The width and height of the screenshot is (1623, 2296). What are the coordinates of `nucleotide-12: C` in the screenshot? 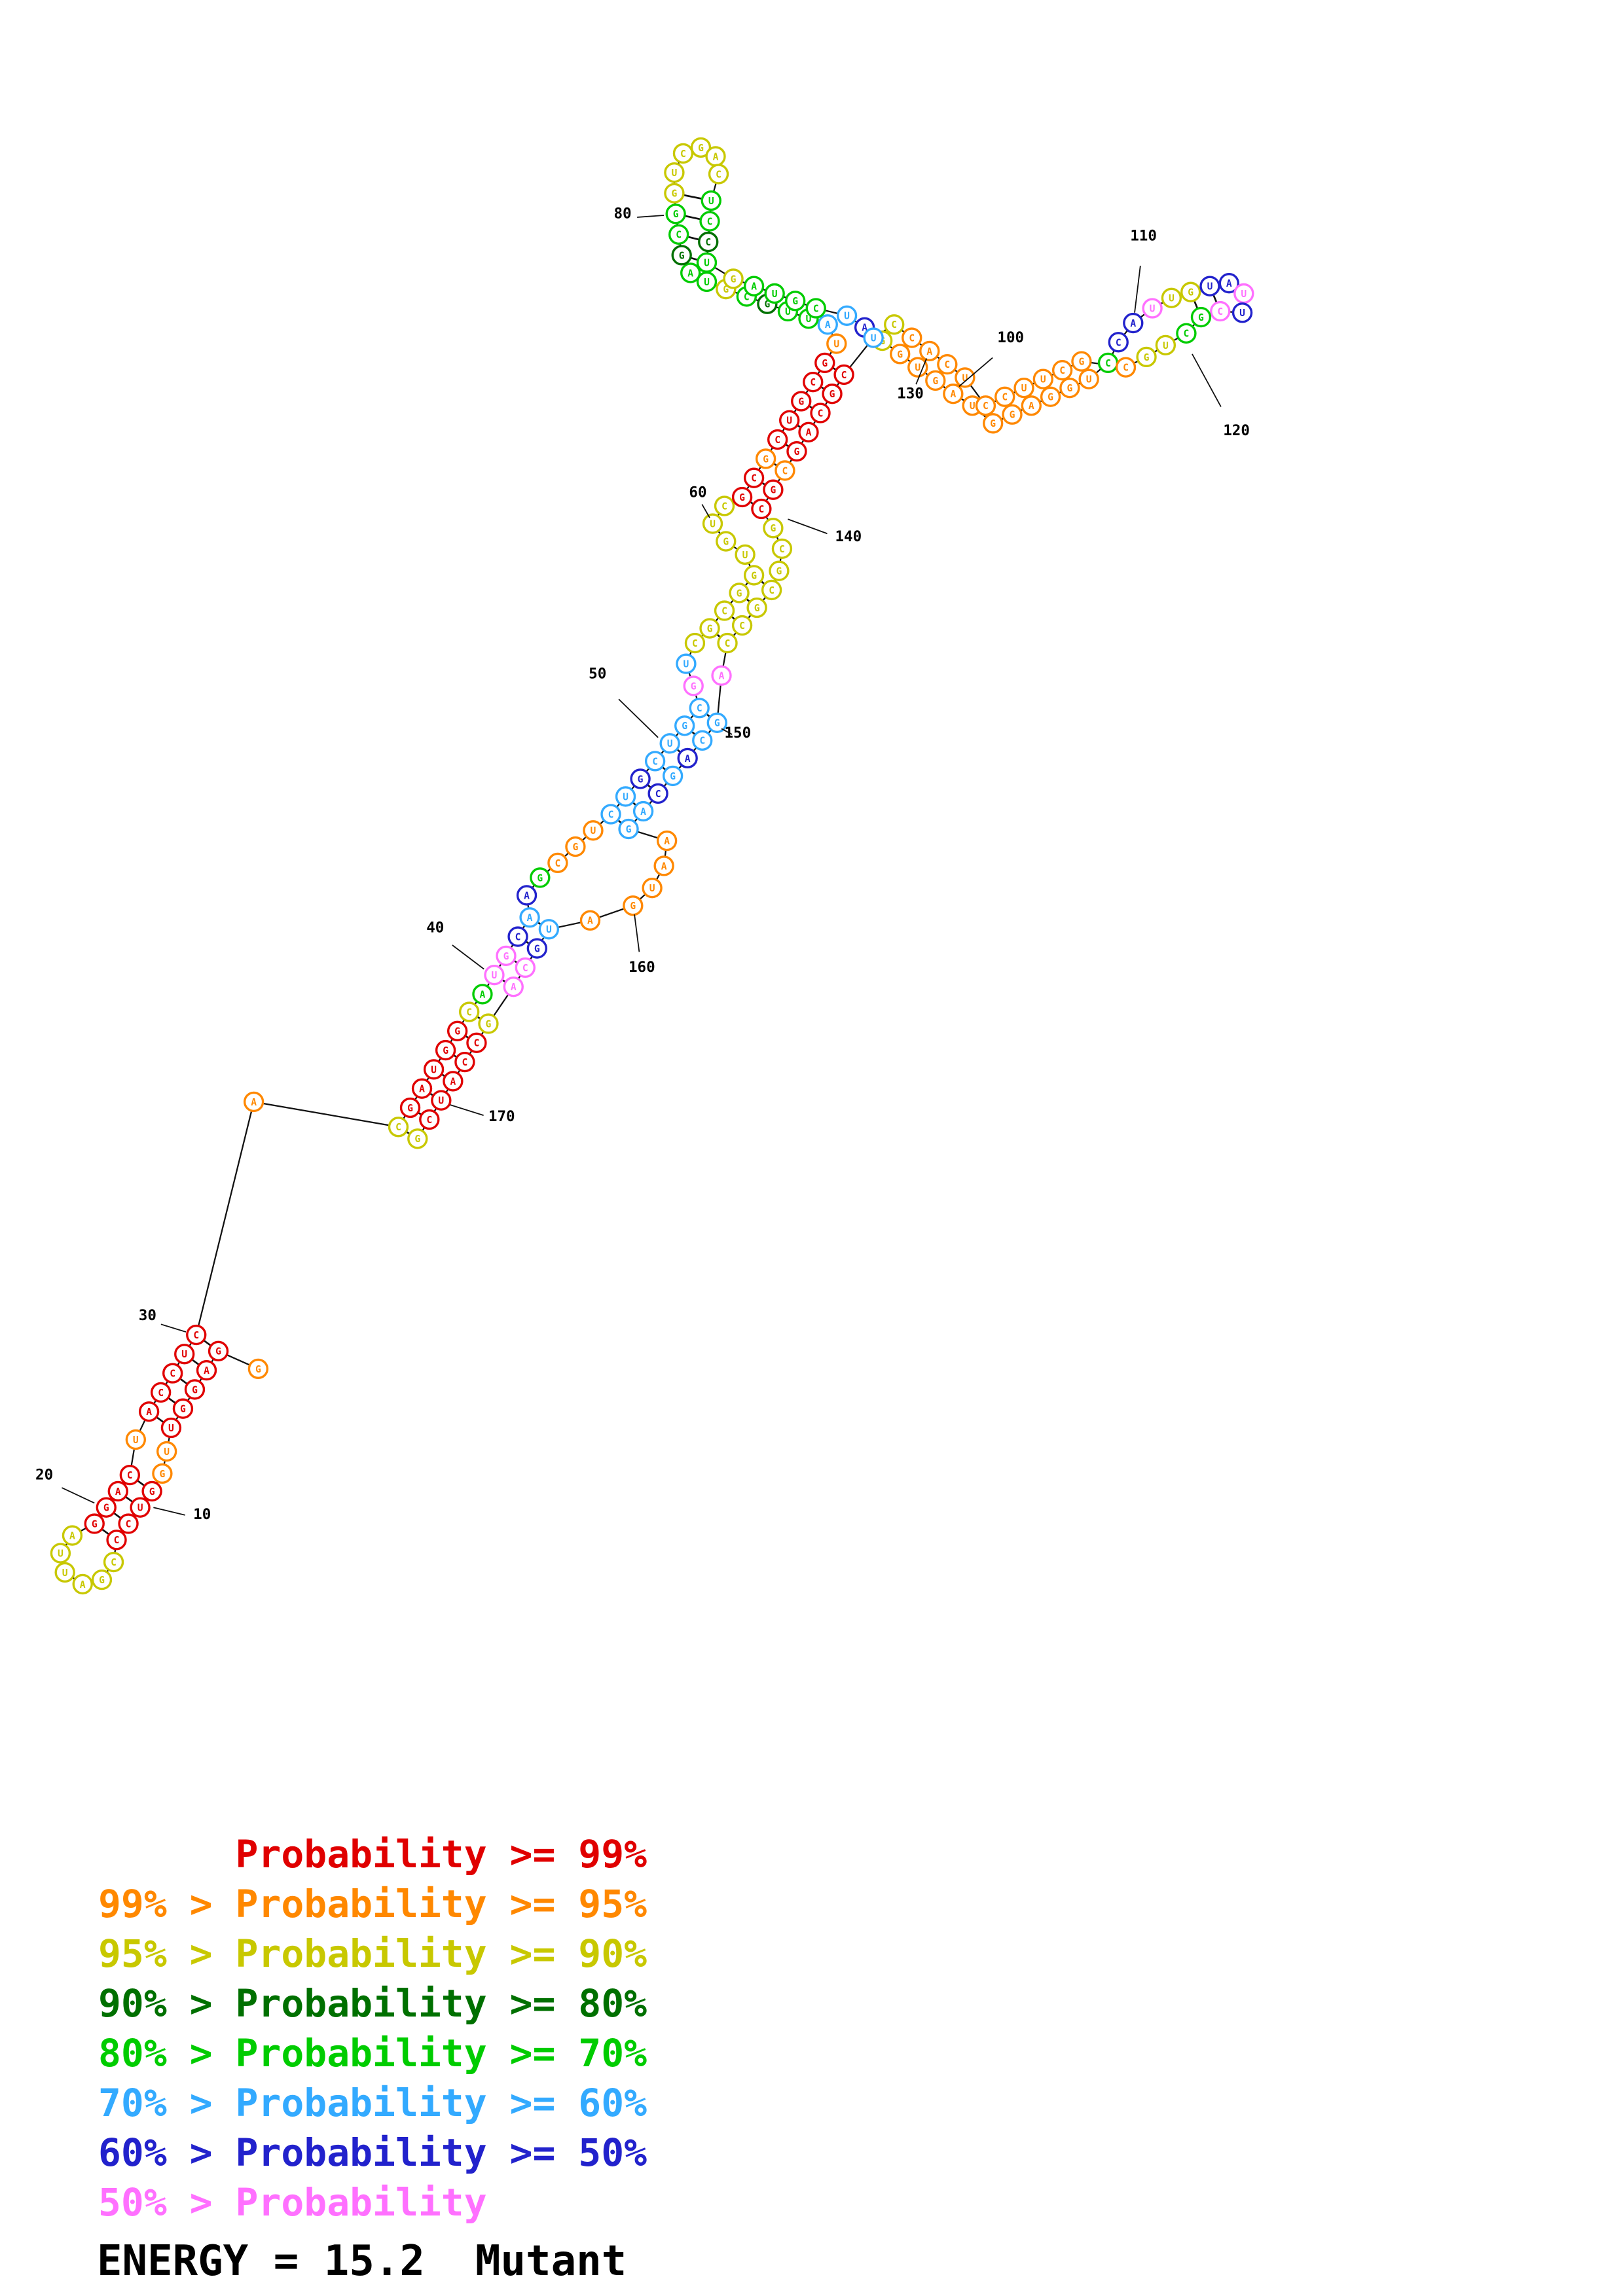 It's located at (116, 1540).